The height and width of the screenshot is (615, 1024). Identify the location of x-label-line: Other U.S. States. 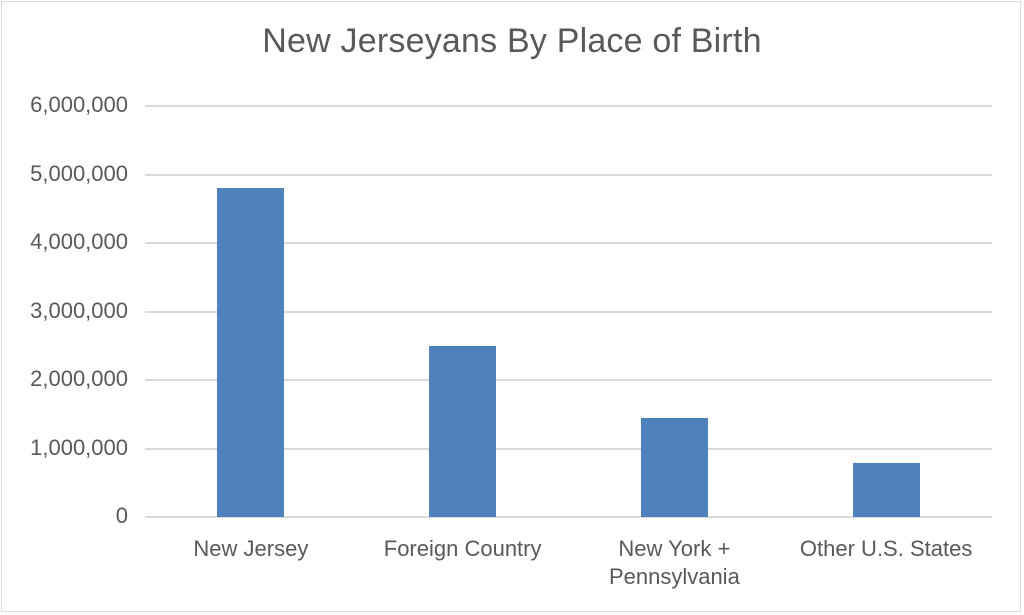
(886, 548).